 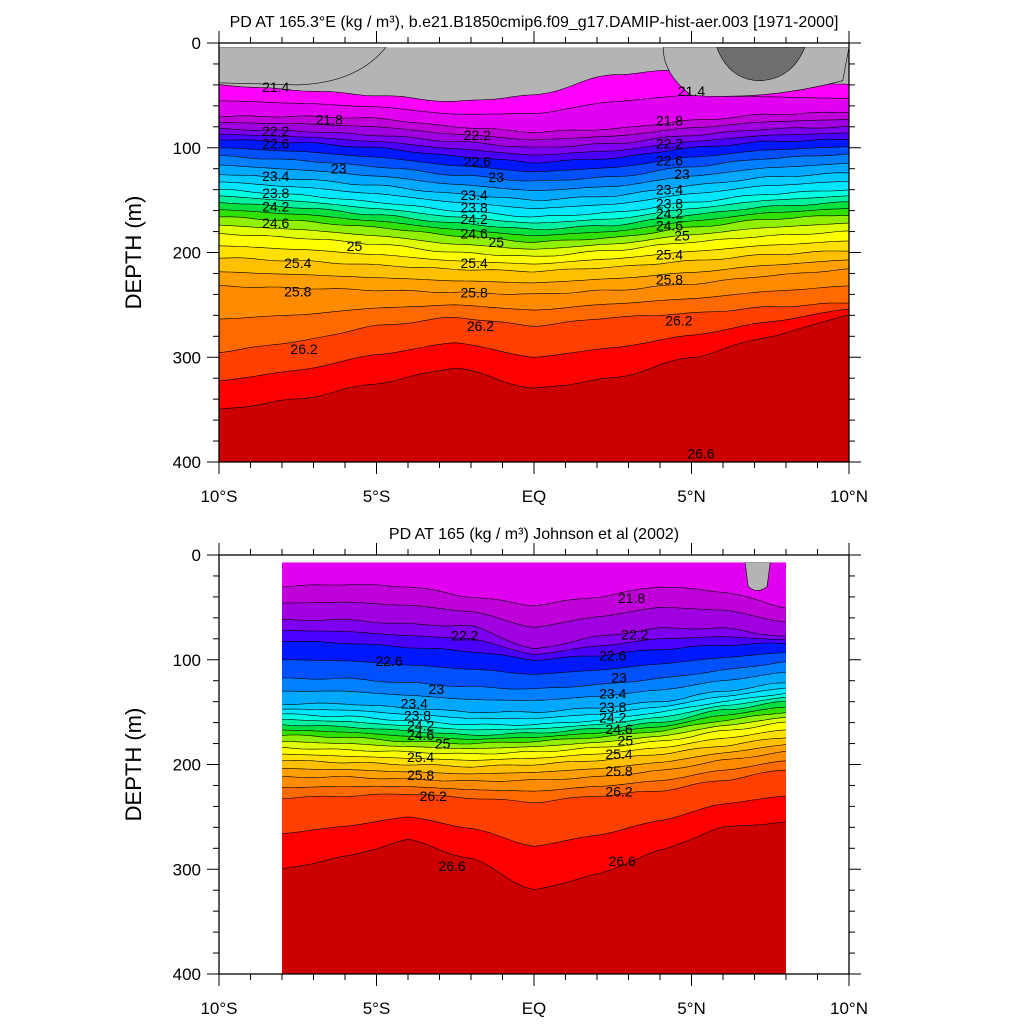 I want to click on contour-line-23.8, so click(x=534, y=709).